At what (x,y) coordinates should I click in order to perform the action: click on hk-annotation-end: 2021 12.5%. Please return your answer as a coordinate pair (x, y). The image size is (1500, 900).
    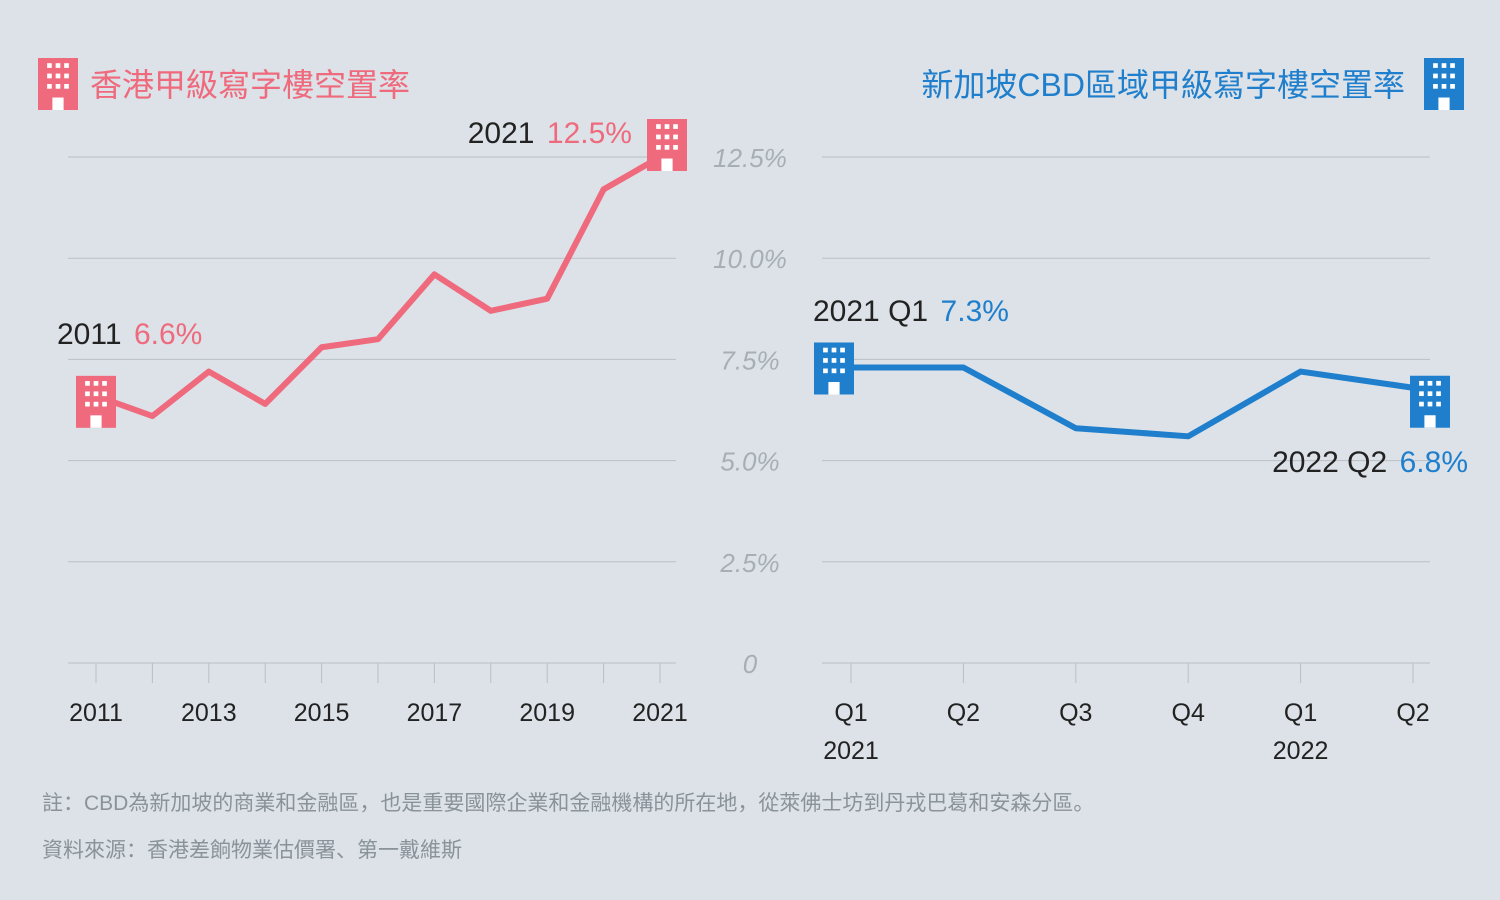
    Looking at the image, I should click on (550, 133).